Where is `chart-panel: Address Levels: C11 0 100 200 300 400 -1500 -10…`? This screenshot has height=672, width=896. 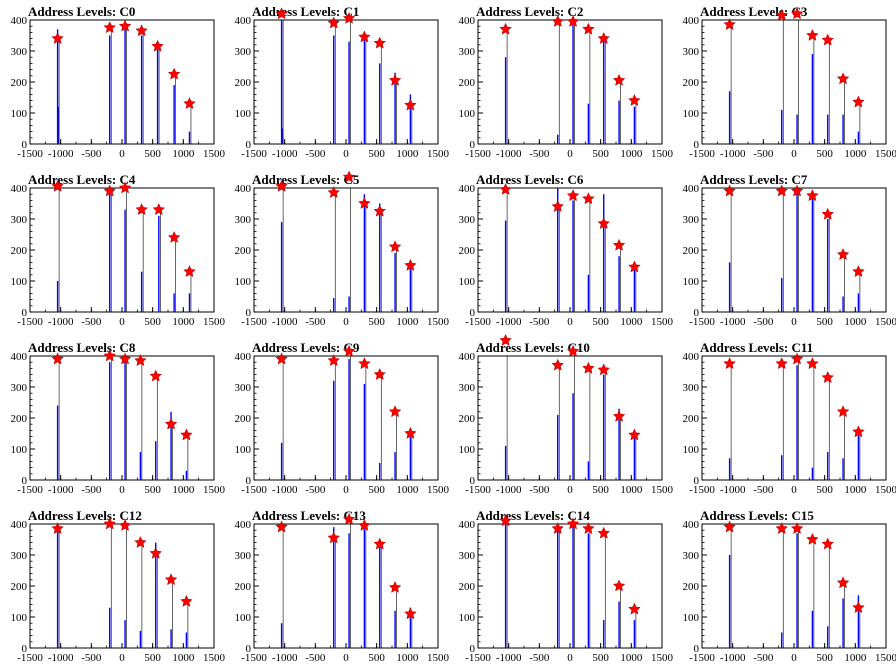 chart-panel: Address Levels: C11 0 100 200 300 400 -1500 -10… is located at coordinates (789, 418).